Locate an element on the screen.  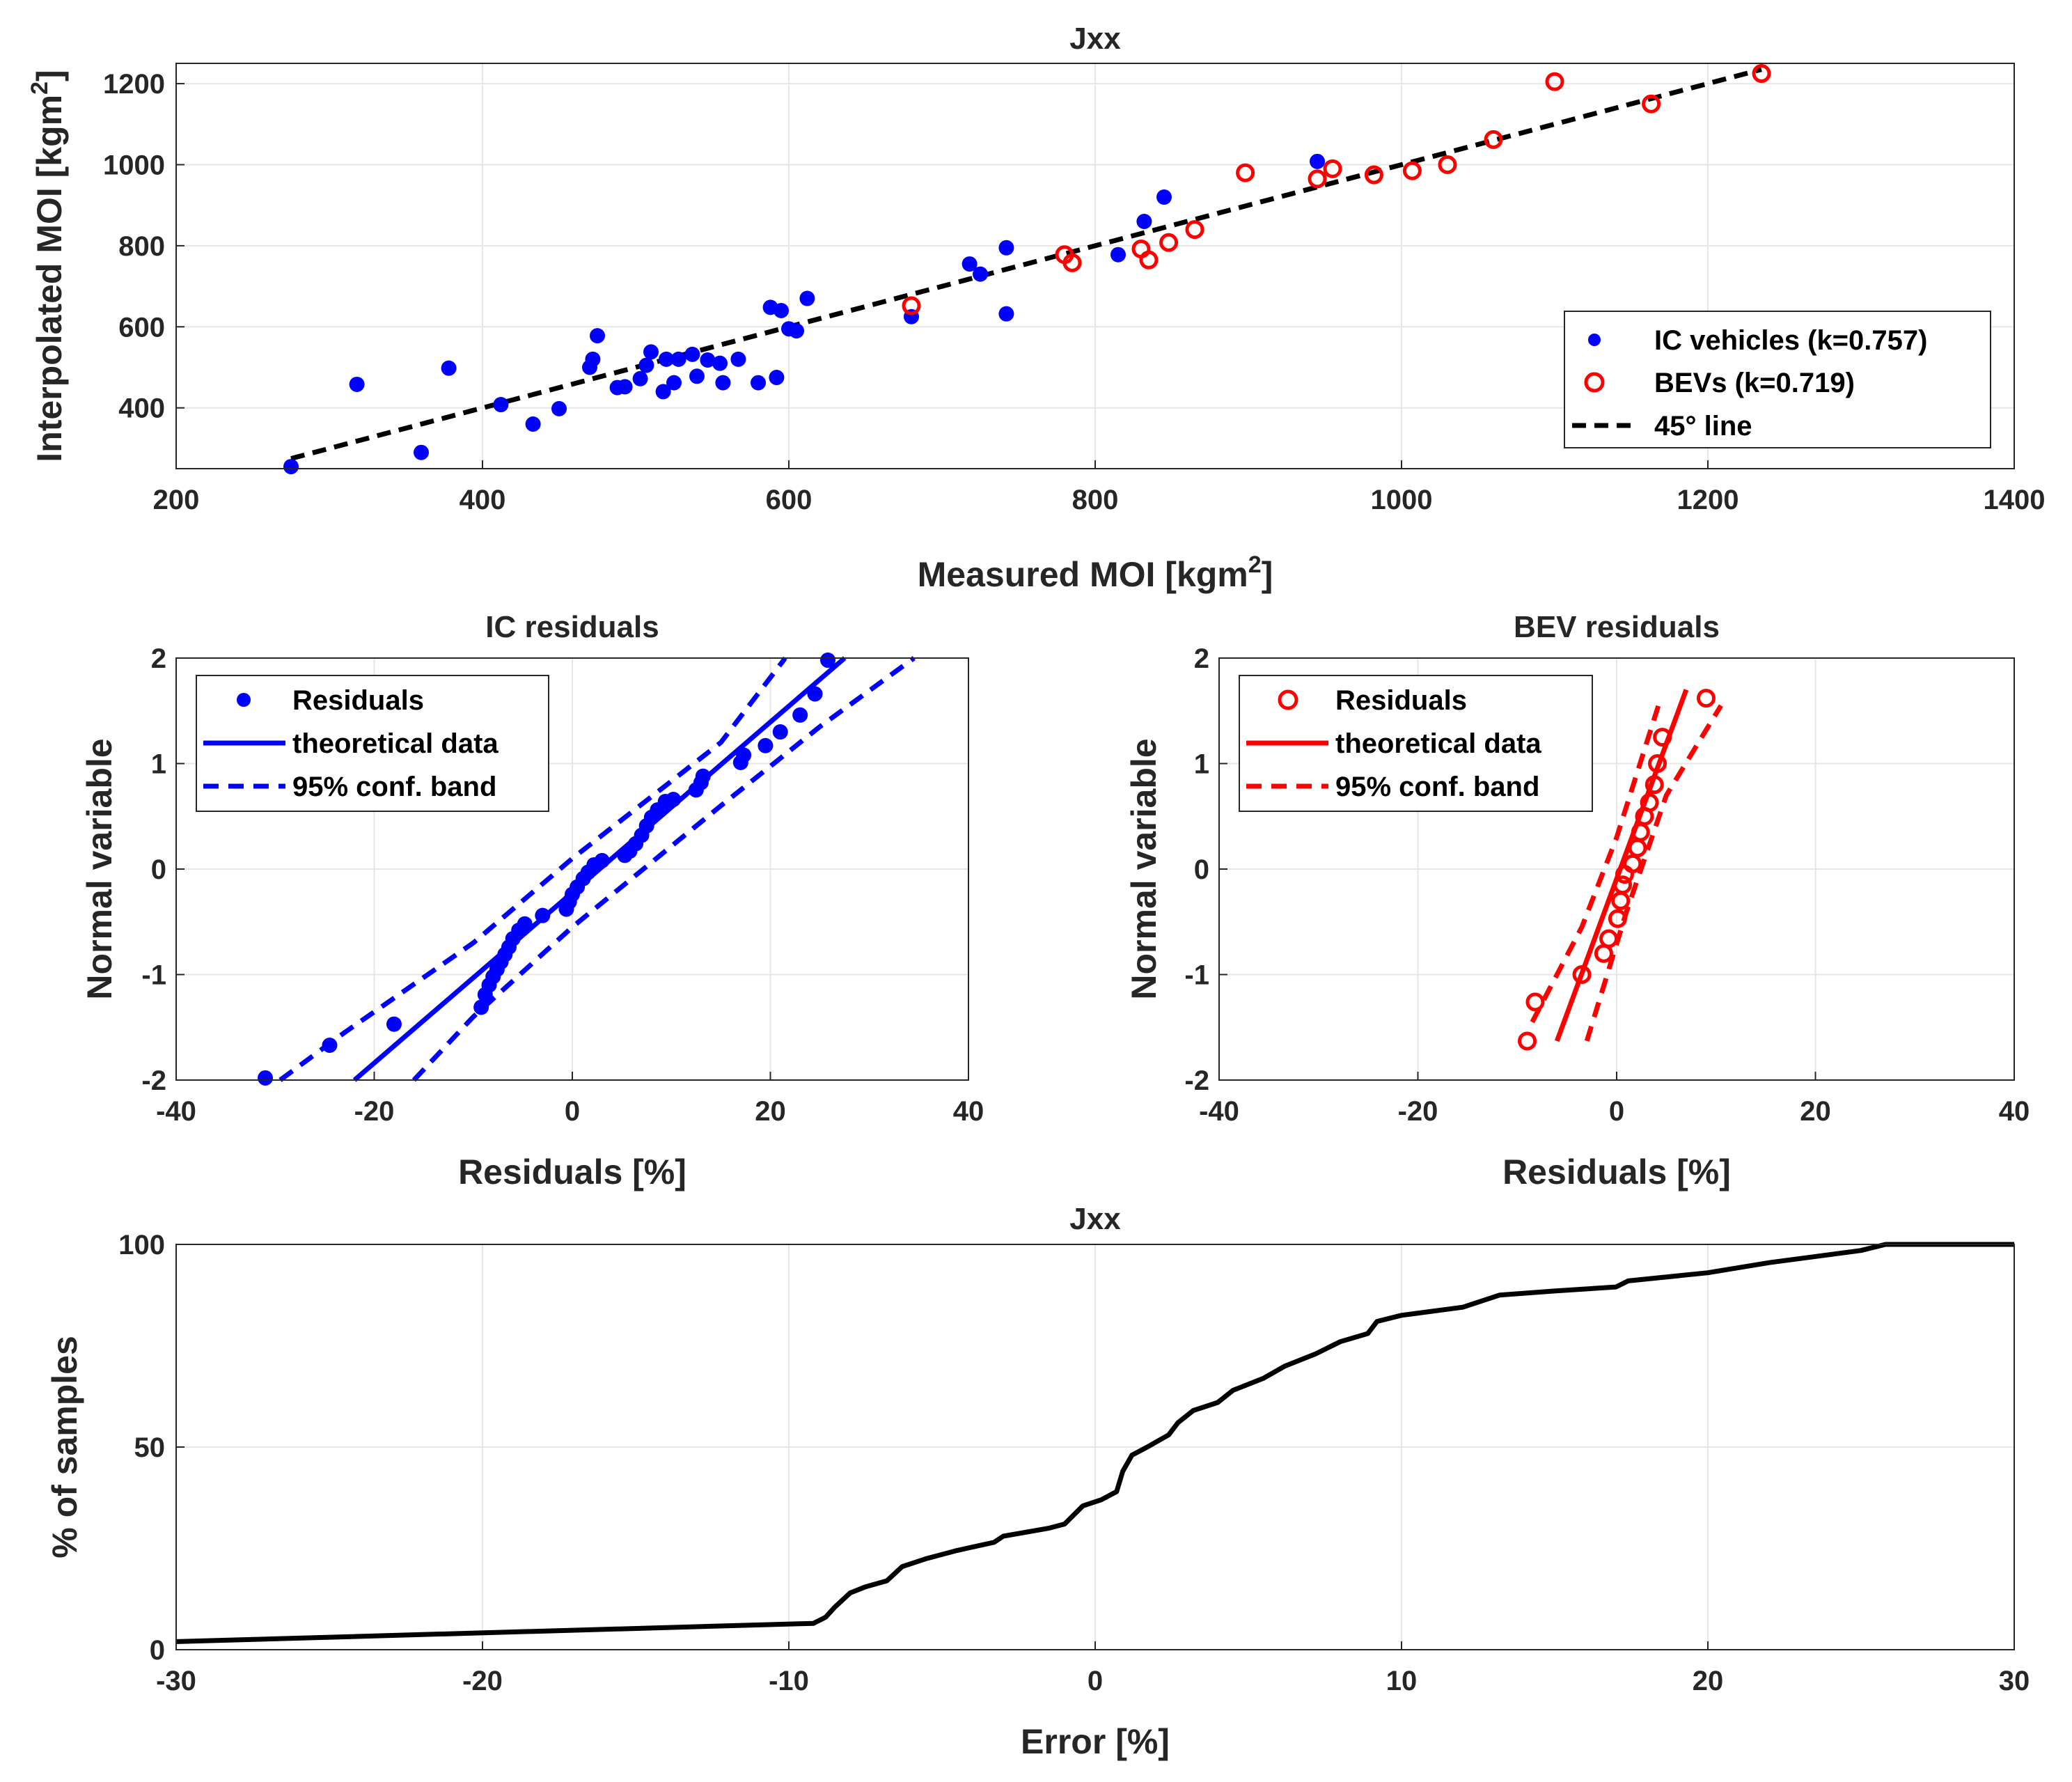
ic-residuals-y-axis-label: Normal variable is located at coordinates (100, 868).